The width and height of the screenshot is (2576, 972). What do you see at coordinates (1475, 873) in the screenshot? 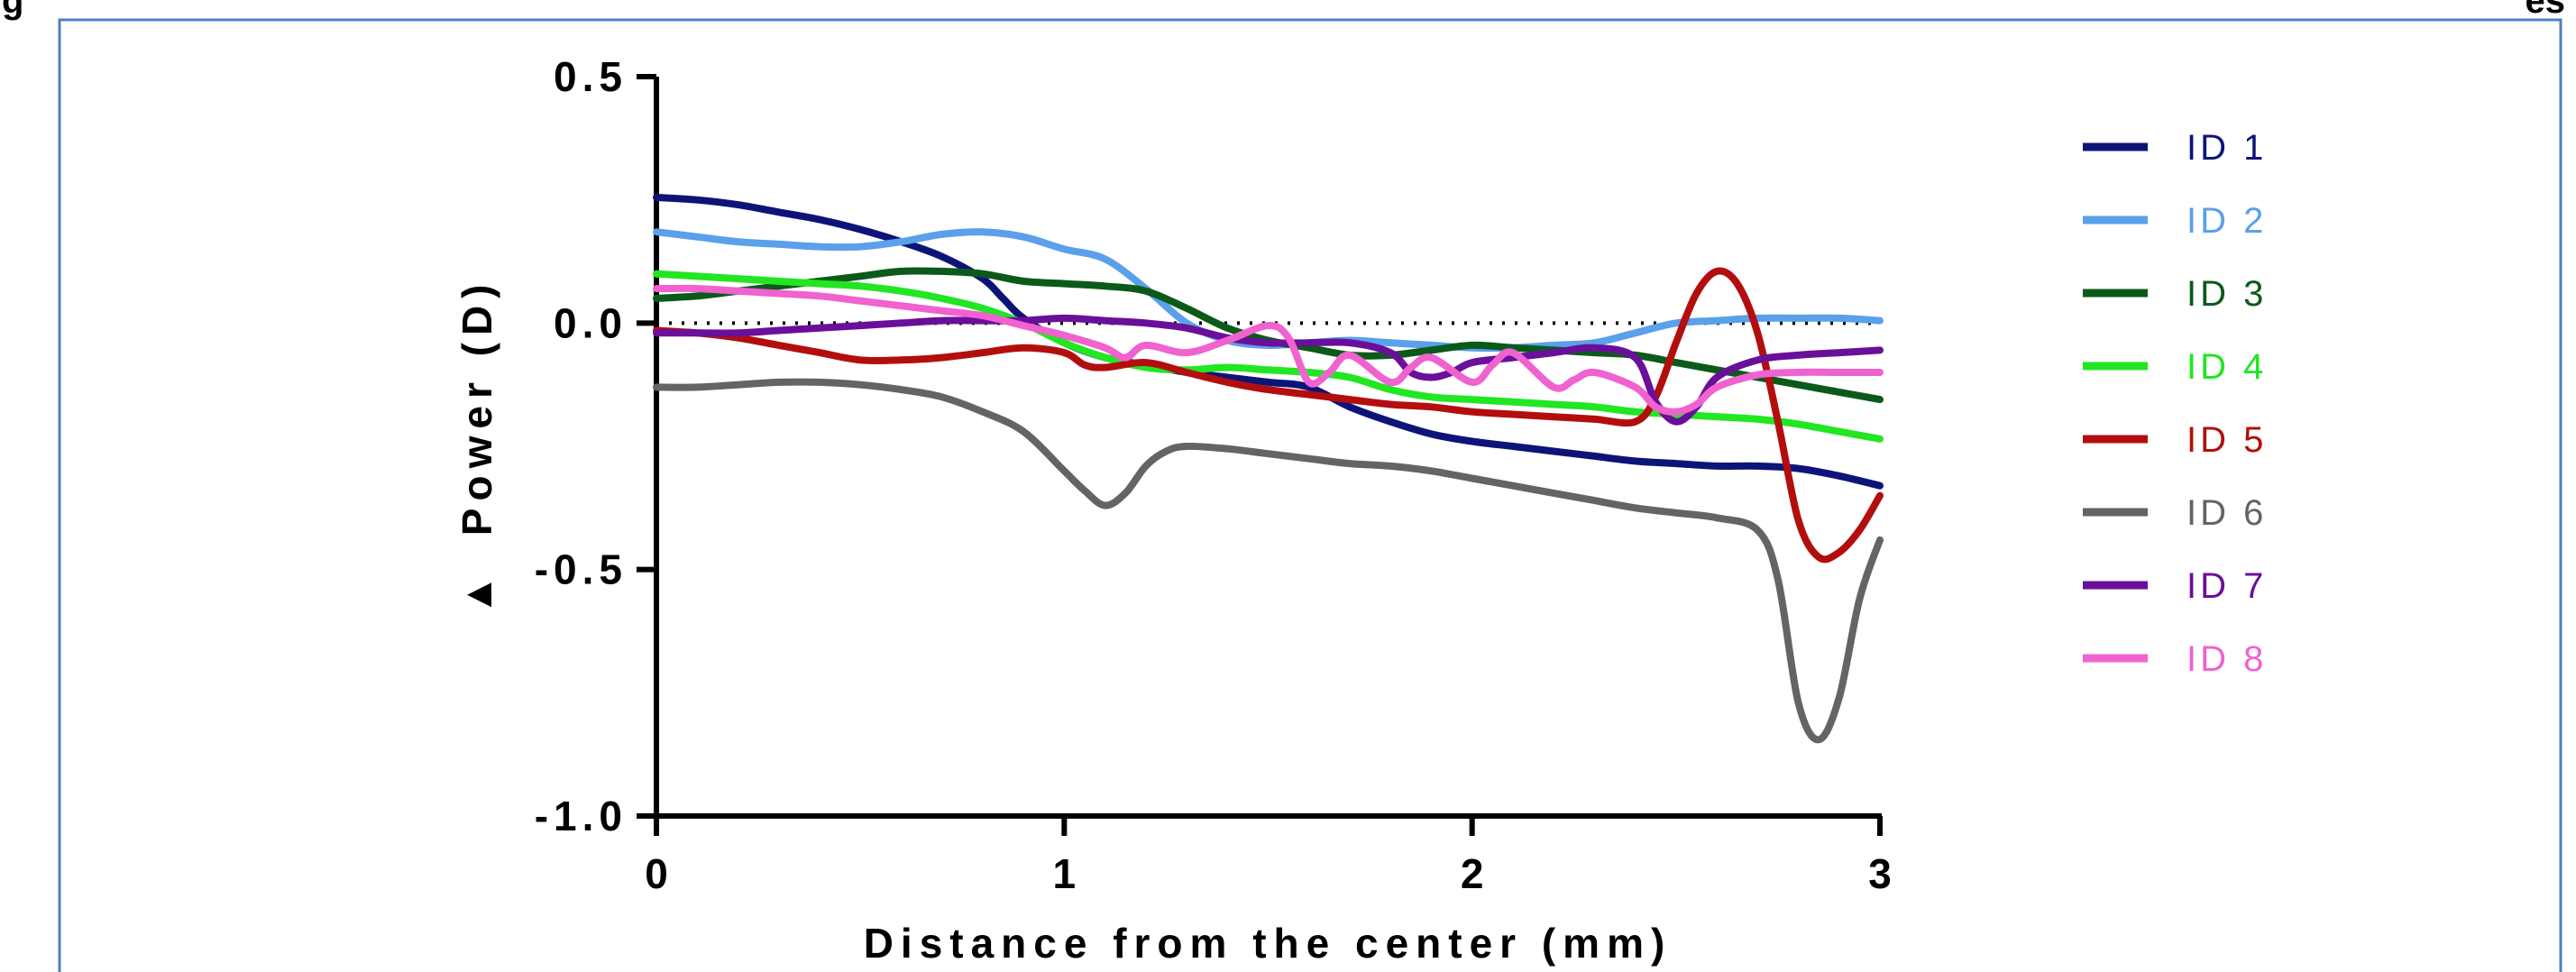
I see `x-tick-label: 2` at bounding box center [1475, 873].